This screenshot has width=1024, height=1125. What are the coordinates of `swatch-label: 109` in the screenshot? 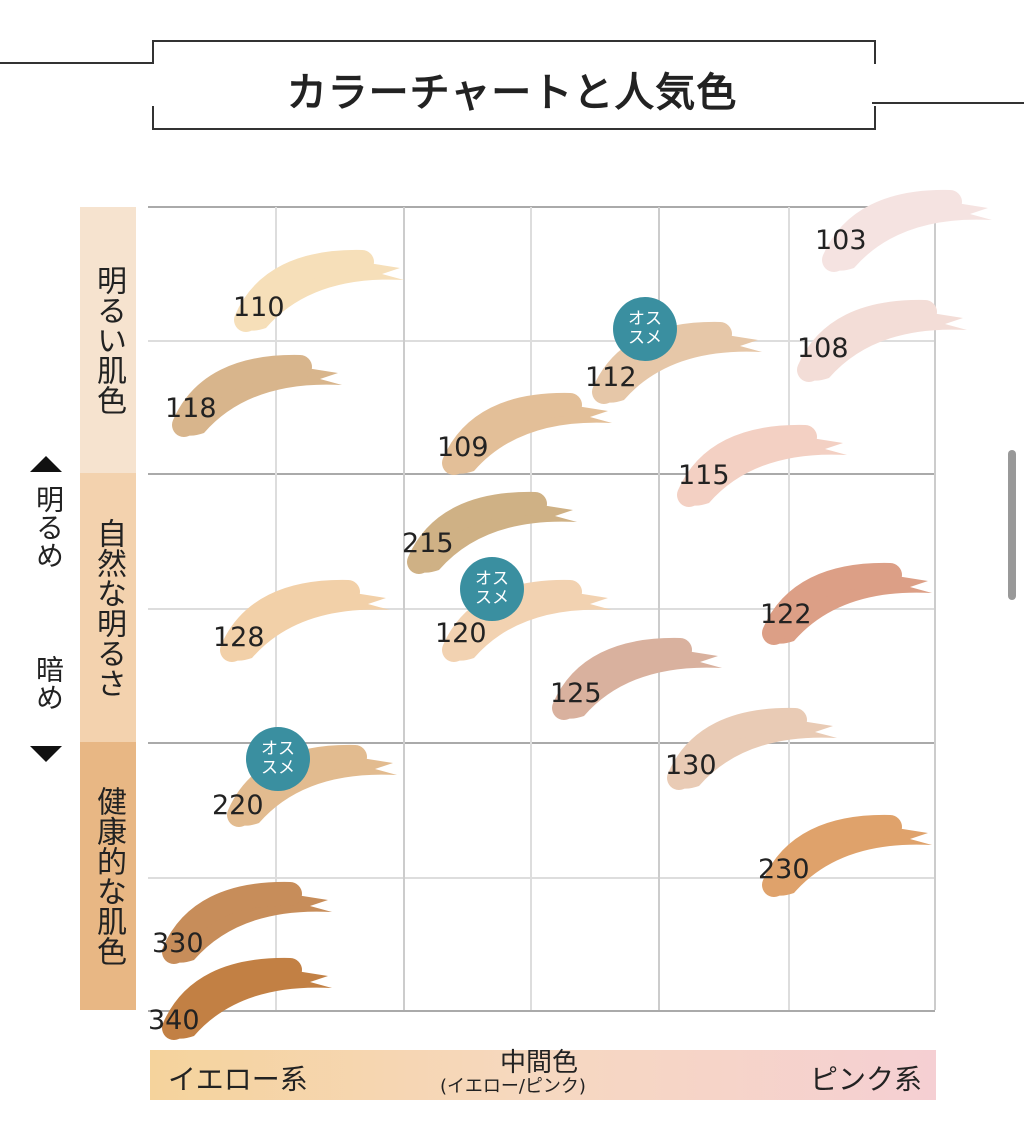 It's located at (463, 447).